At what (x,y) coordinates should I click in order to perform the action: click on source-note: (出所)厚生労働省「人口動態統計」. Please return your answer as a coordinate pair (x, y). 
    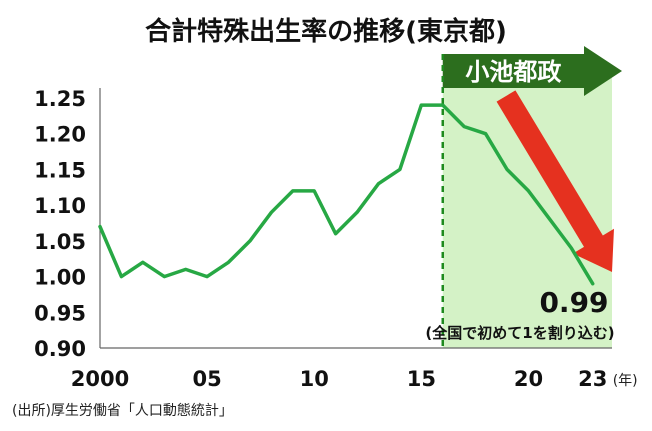
    Looking at the image, I should click on (122, 411).